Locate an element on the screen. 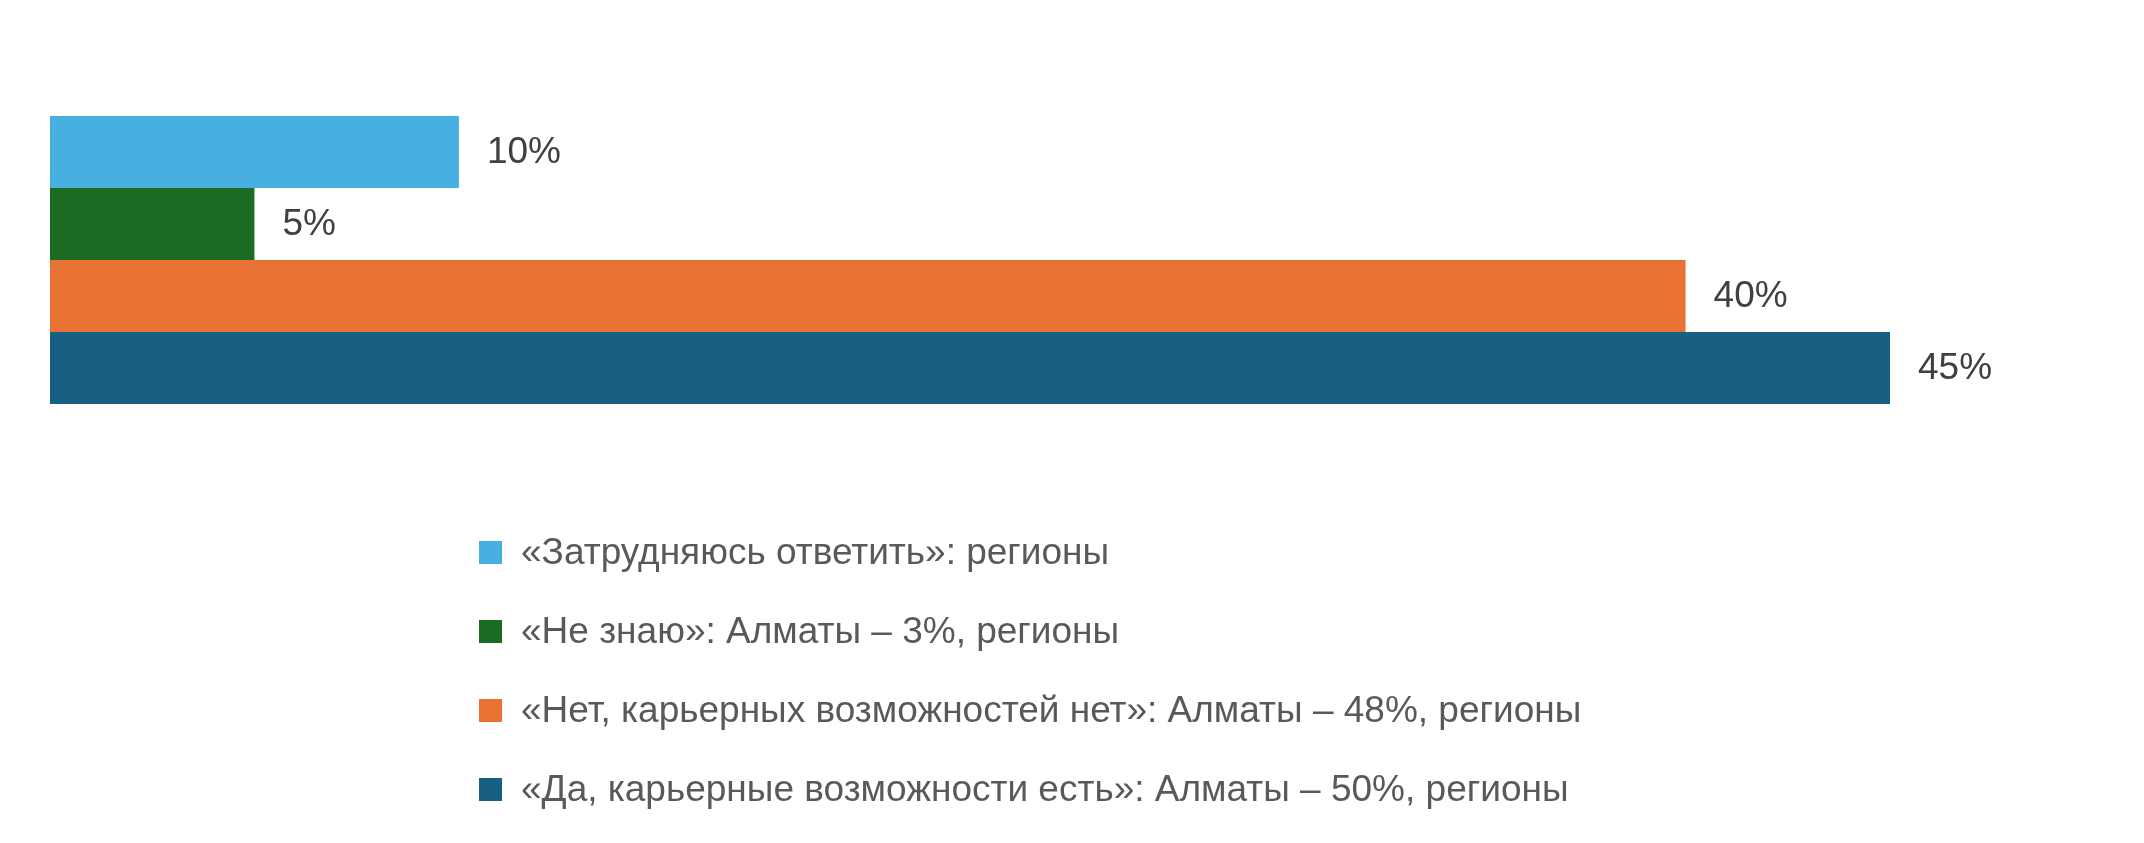 The height and width of the screenshot is (843, 2144). legend-label: «Нет, карьерных возможностей нет»: Алматы – 48%, регионы is located at coordinates (1051, 709).